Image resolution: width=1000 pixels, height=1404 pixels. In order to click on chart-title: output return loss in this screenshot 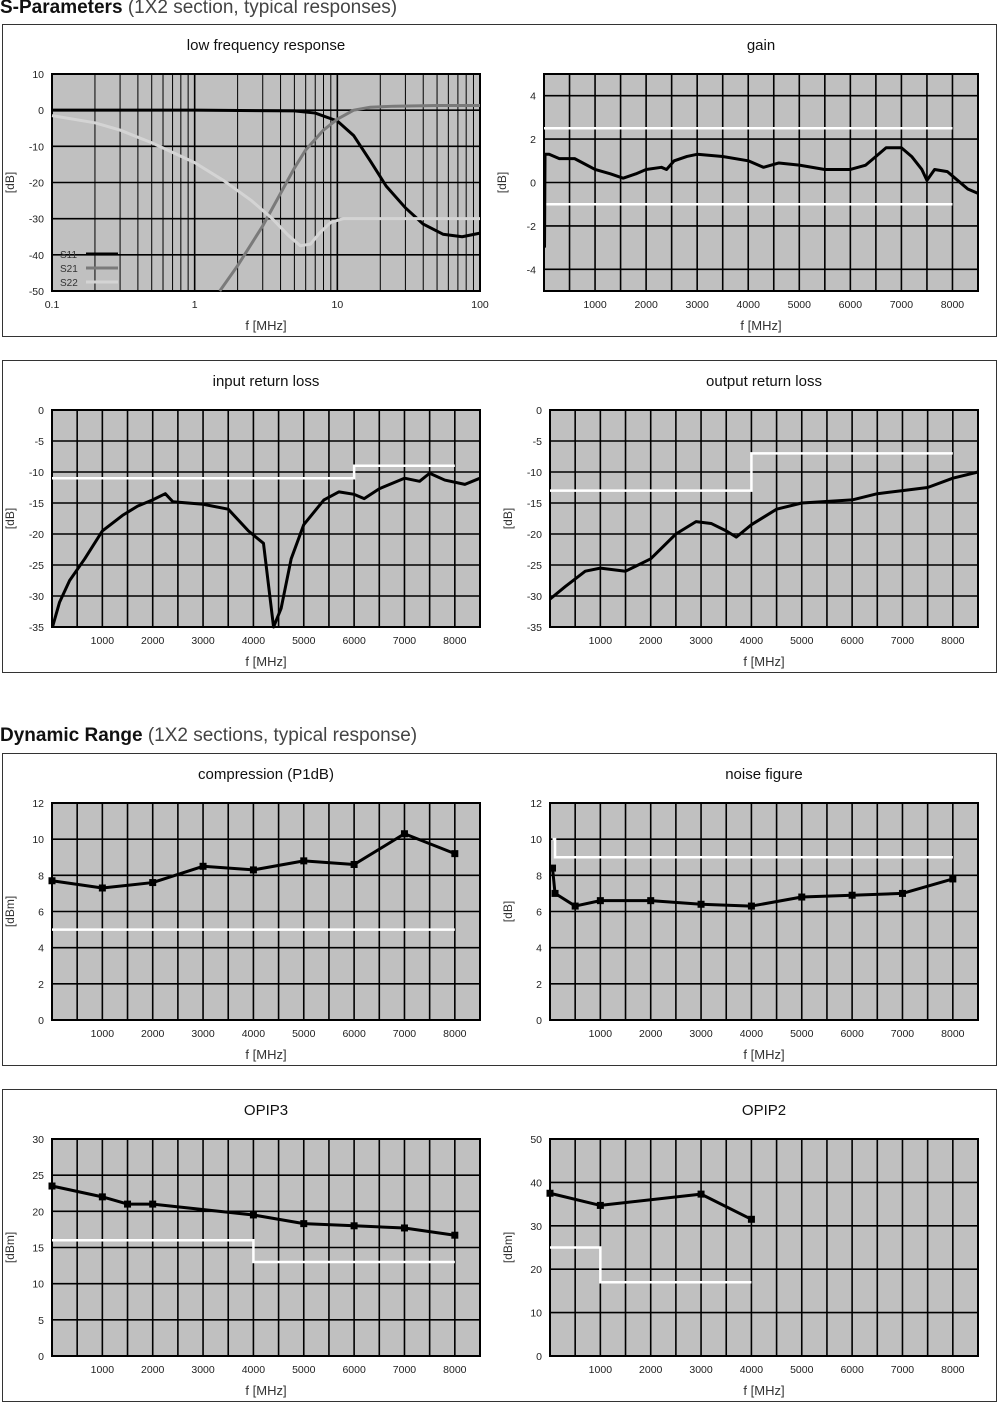, I will do `click(764, 381)`.